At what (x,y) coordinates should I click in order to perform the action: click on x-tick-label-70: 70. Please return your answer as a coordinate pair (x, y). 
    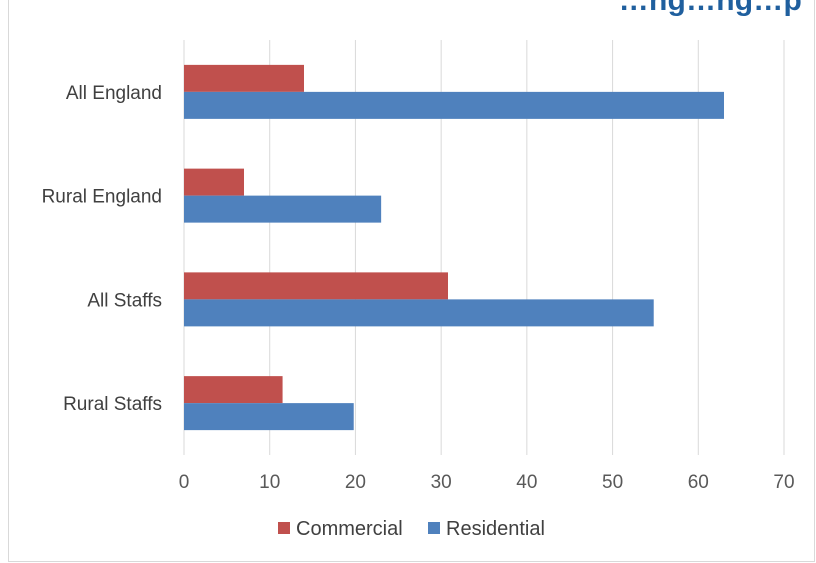
    Looking at the image, I should click on (783, 482).